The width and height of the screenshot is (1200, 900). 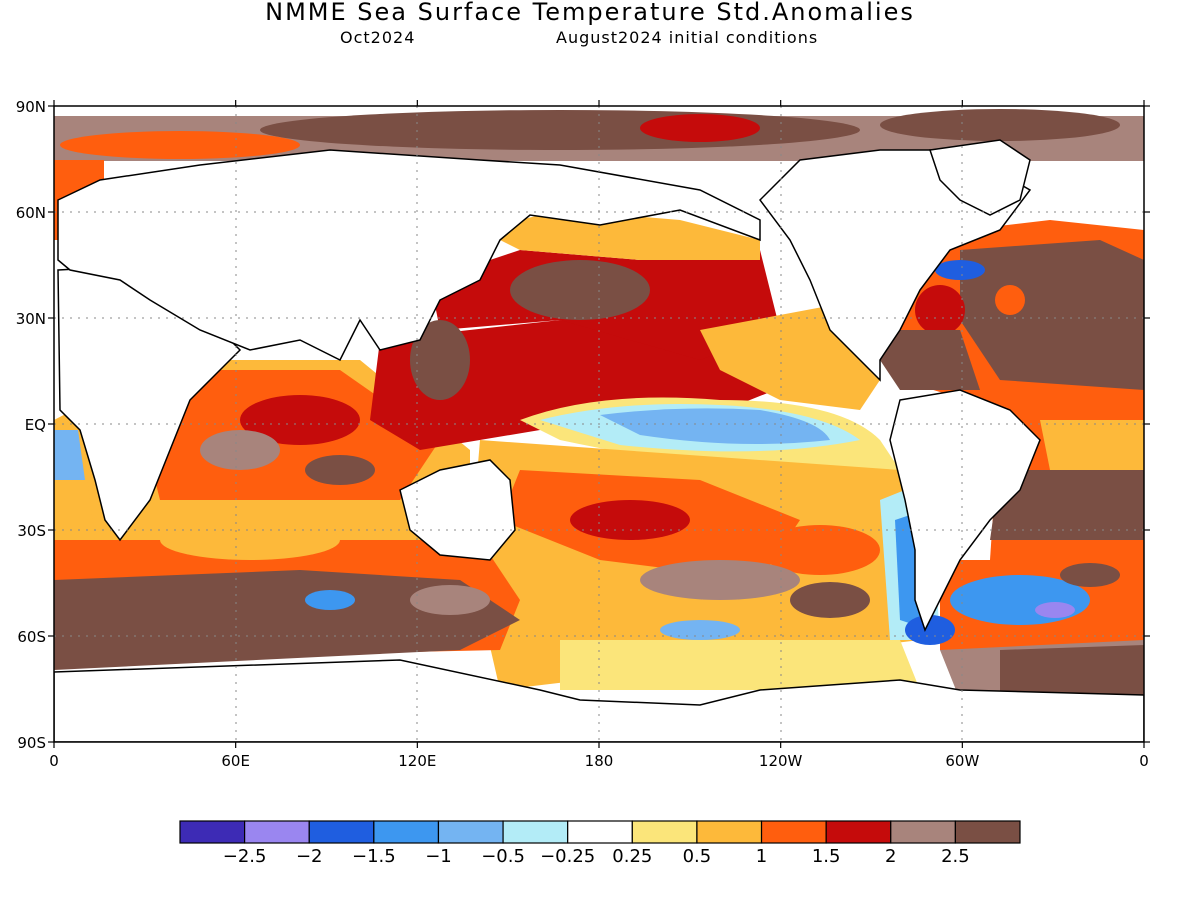 I want to click on colorbar, so click(x=600, y=832).